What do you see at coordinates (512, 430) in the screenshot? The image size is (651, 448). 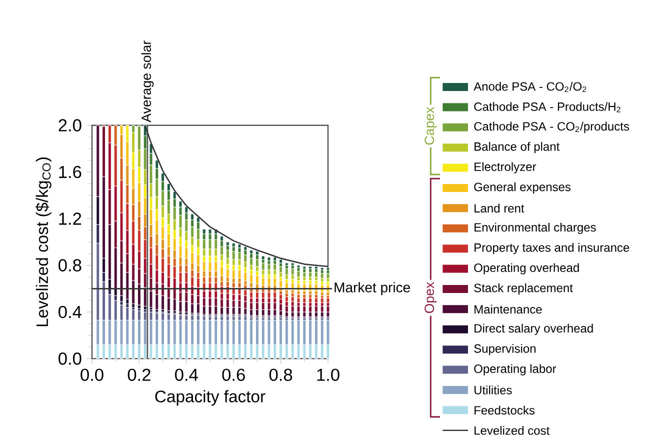 I see `legend-label: Levelized cost` at bounding box center [512, 430].